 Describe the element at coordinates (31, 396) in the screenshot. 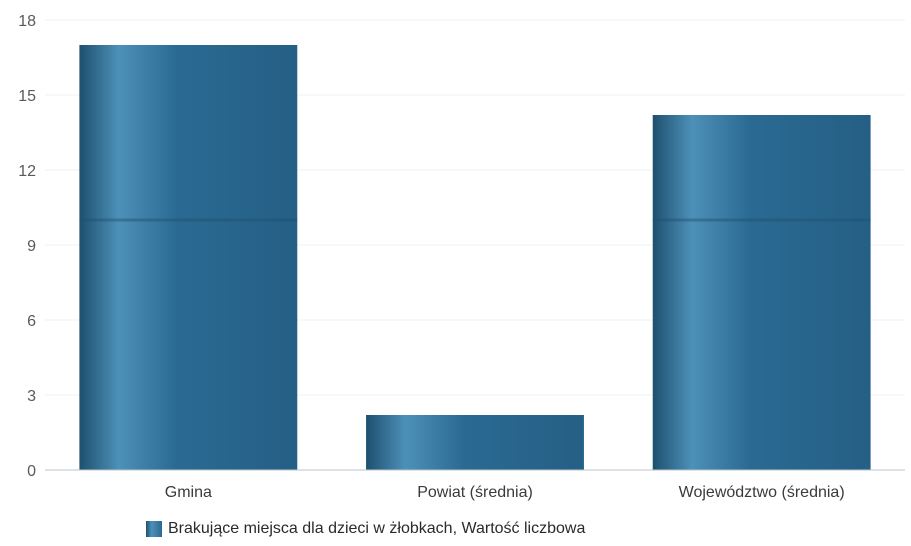

I see `y-tick-label: 3` at that location.